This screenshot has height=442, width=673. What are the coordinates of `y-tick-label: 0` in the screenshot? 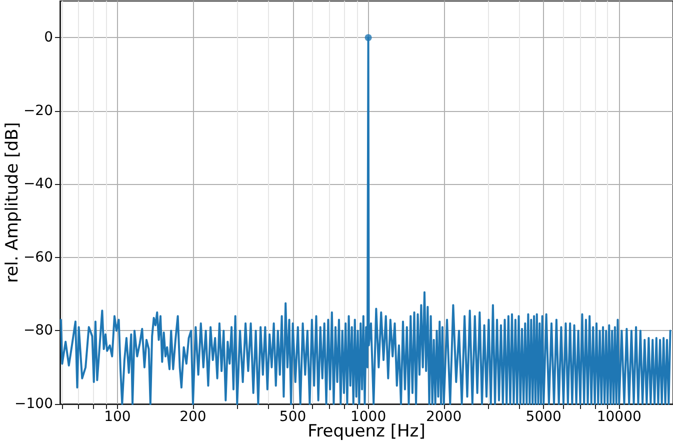 It's located at (48, 38).